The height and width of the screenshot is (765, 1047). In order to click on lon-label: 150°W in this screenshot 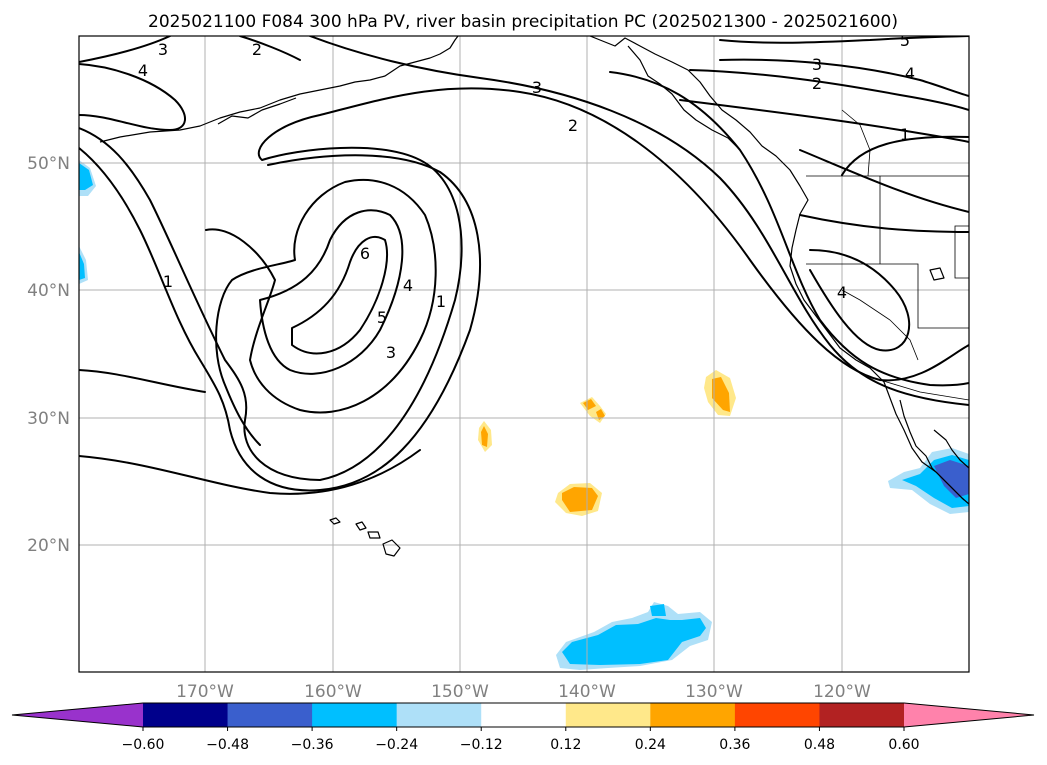, I will do `click(460, 692)`.